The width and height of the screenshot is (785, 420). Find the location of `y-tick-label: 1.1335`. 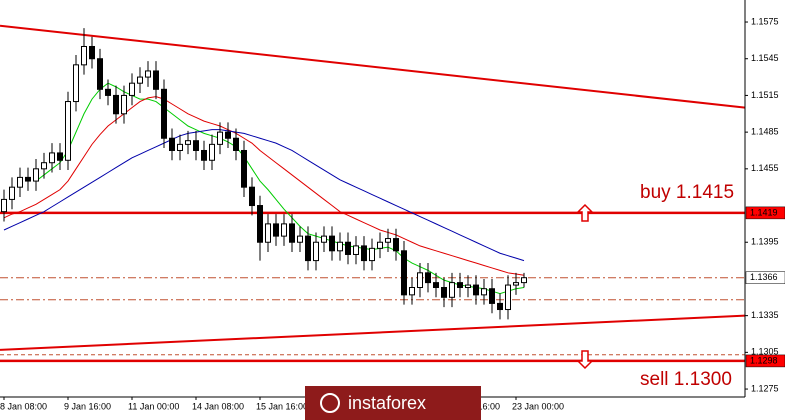

y-tick-label: 1.1335 is located at coordinates (765, 315).